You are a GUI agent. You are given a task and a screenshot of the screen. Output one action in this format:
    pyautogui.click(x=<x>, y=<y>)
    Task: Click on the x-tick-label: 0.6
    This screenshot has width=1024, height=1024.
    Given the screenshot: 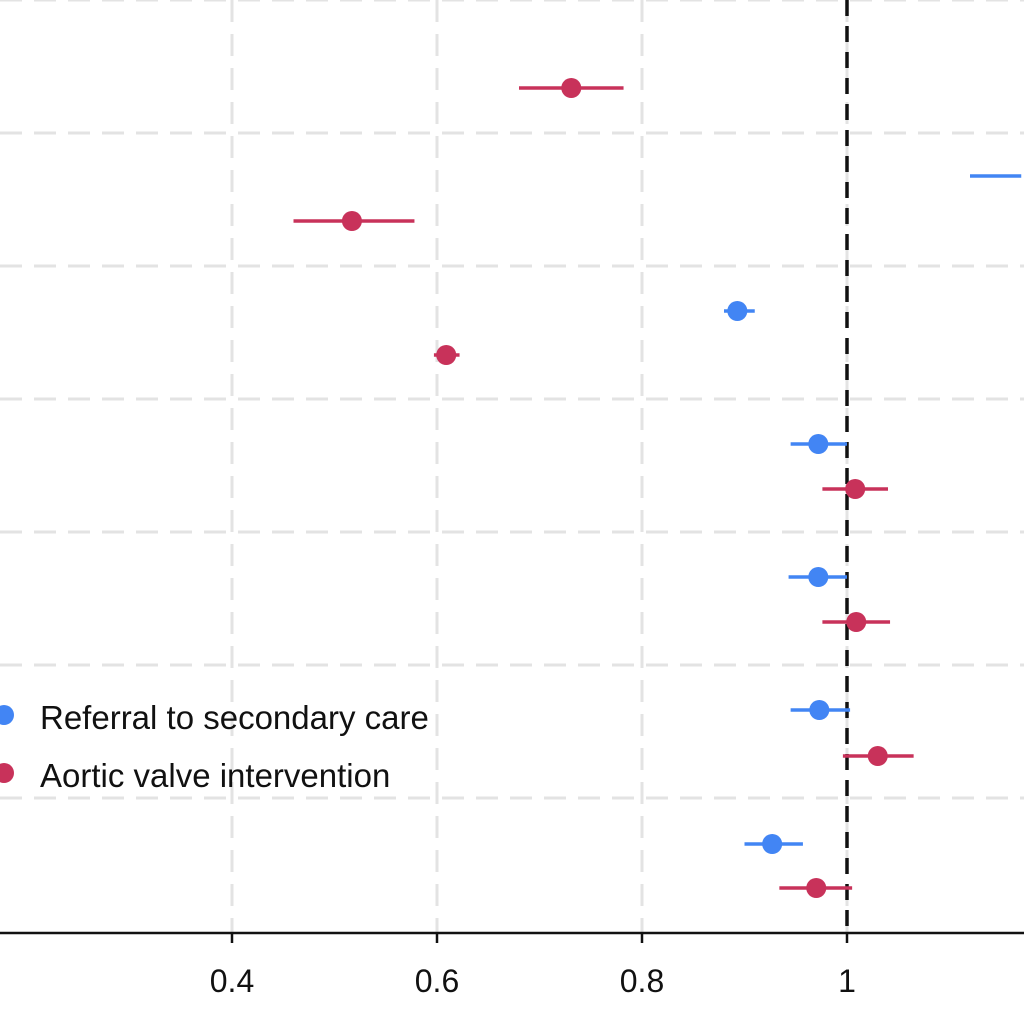 What is the action you would take?
    pyautogui.click(x=437, y=981)
    